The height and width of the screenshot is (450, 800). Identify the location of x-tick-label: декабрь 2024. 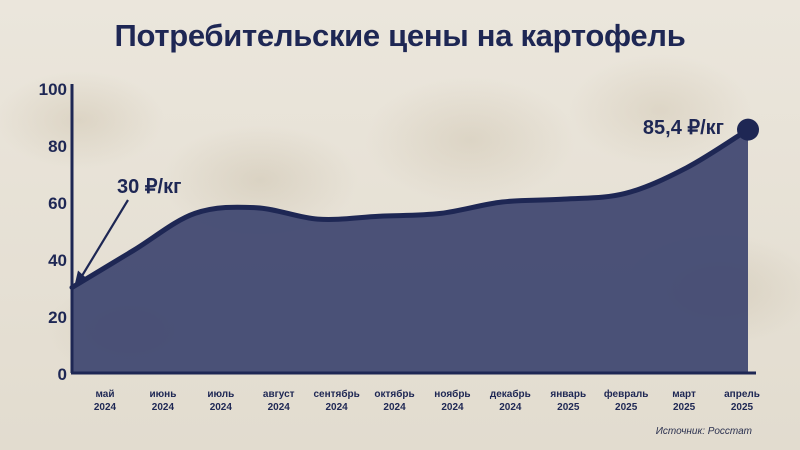
(510, 400).